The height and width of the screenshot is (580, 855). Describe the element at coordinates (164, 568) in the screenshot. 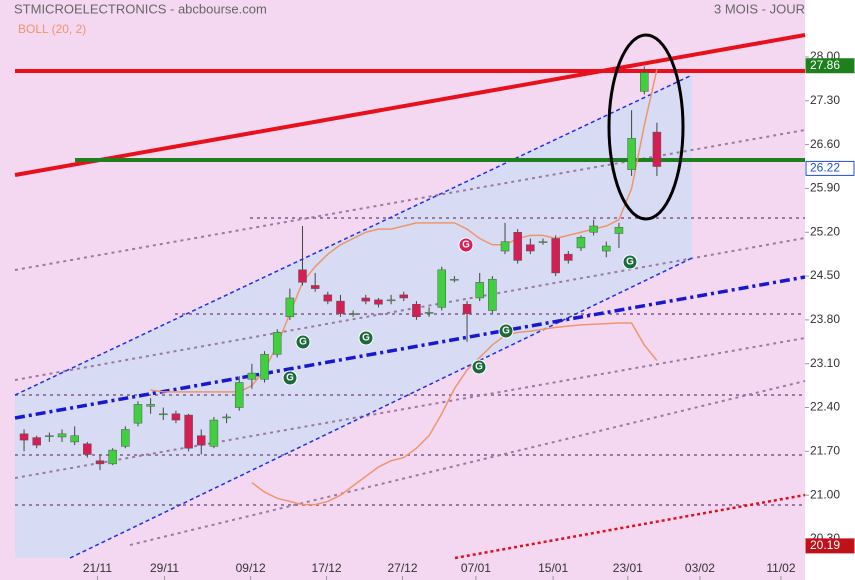

I see `x-tick-label: 29/11` at that location.